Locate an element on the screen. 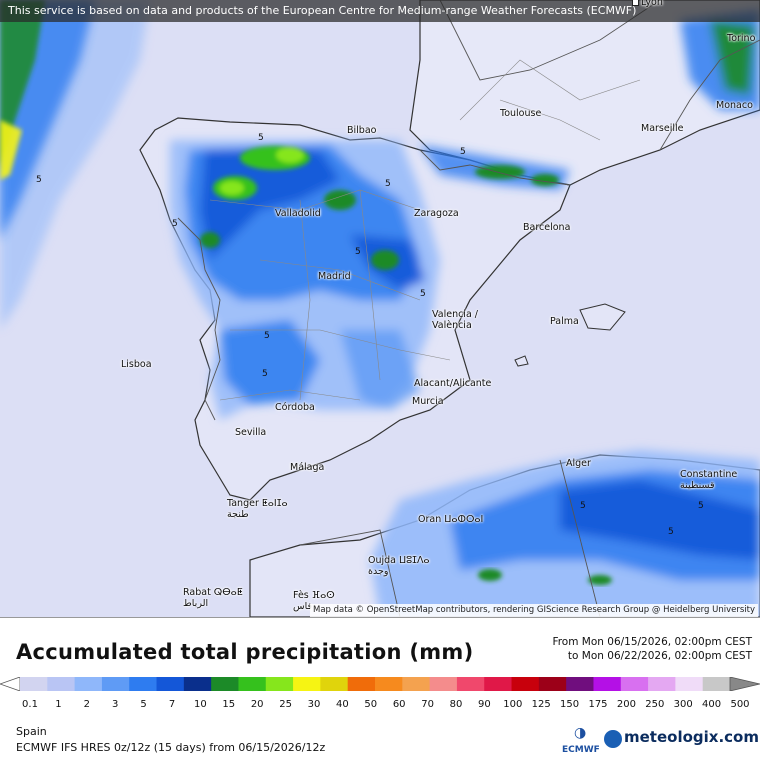 The width and height of the screenshot is (760, 760). city-murcia: Murcia is located at coordinates (428, 401).